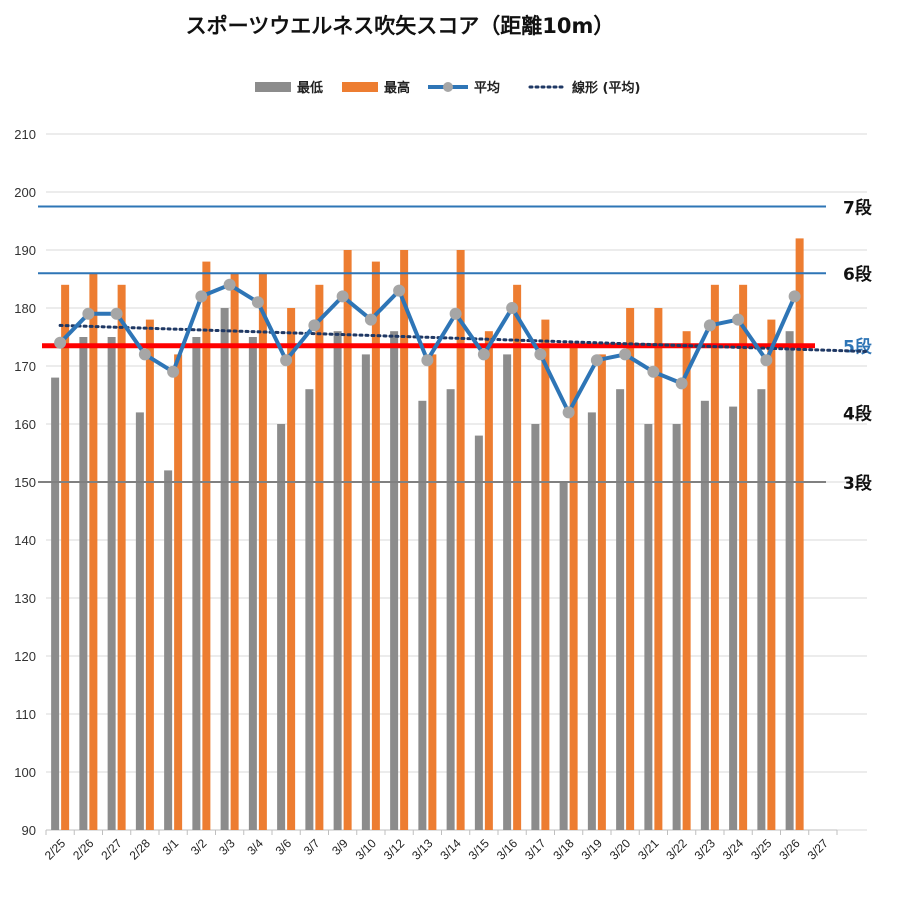 The height and width of the screenshot is (900, 900). What do you see at coordinates (463, 338) in the screenshot?
I see `trendline-average` at bounding box center [463, 338].